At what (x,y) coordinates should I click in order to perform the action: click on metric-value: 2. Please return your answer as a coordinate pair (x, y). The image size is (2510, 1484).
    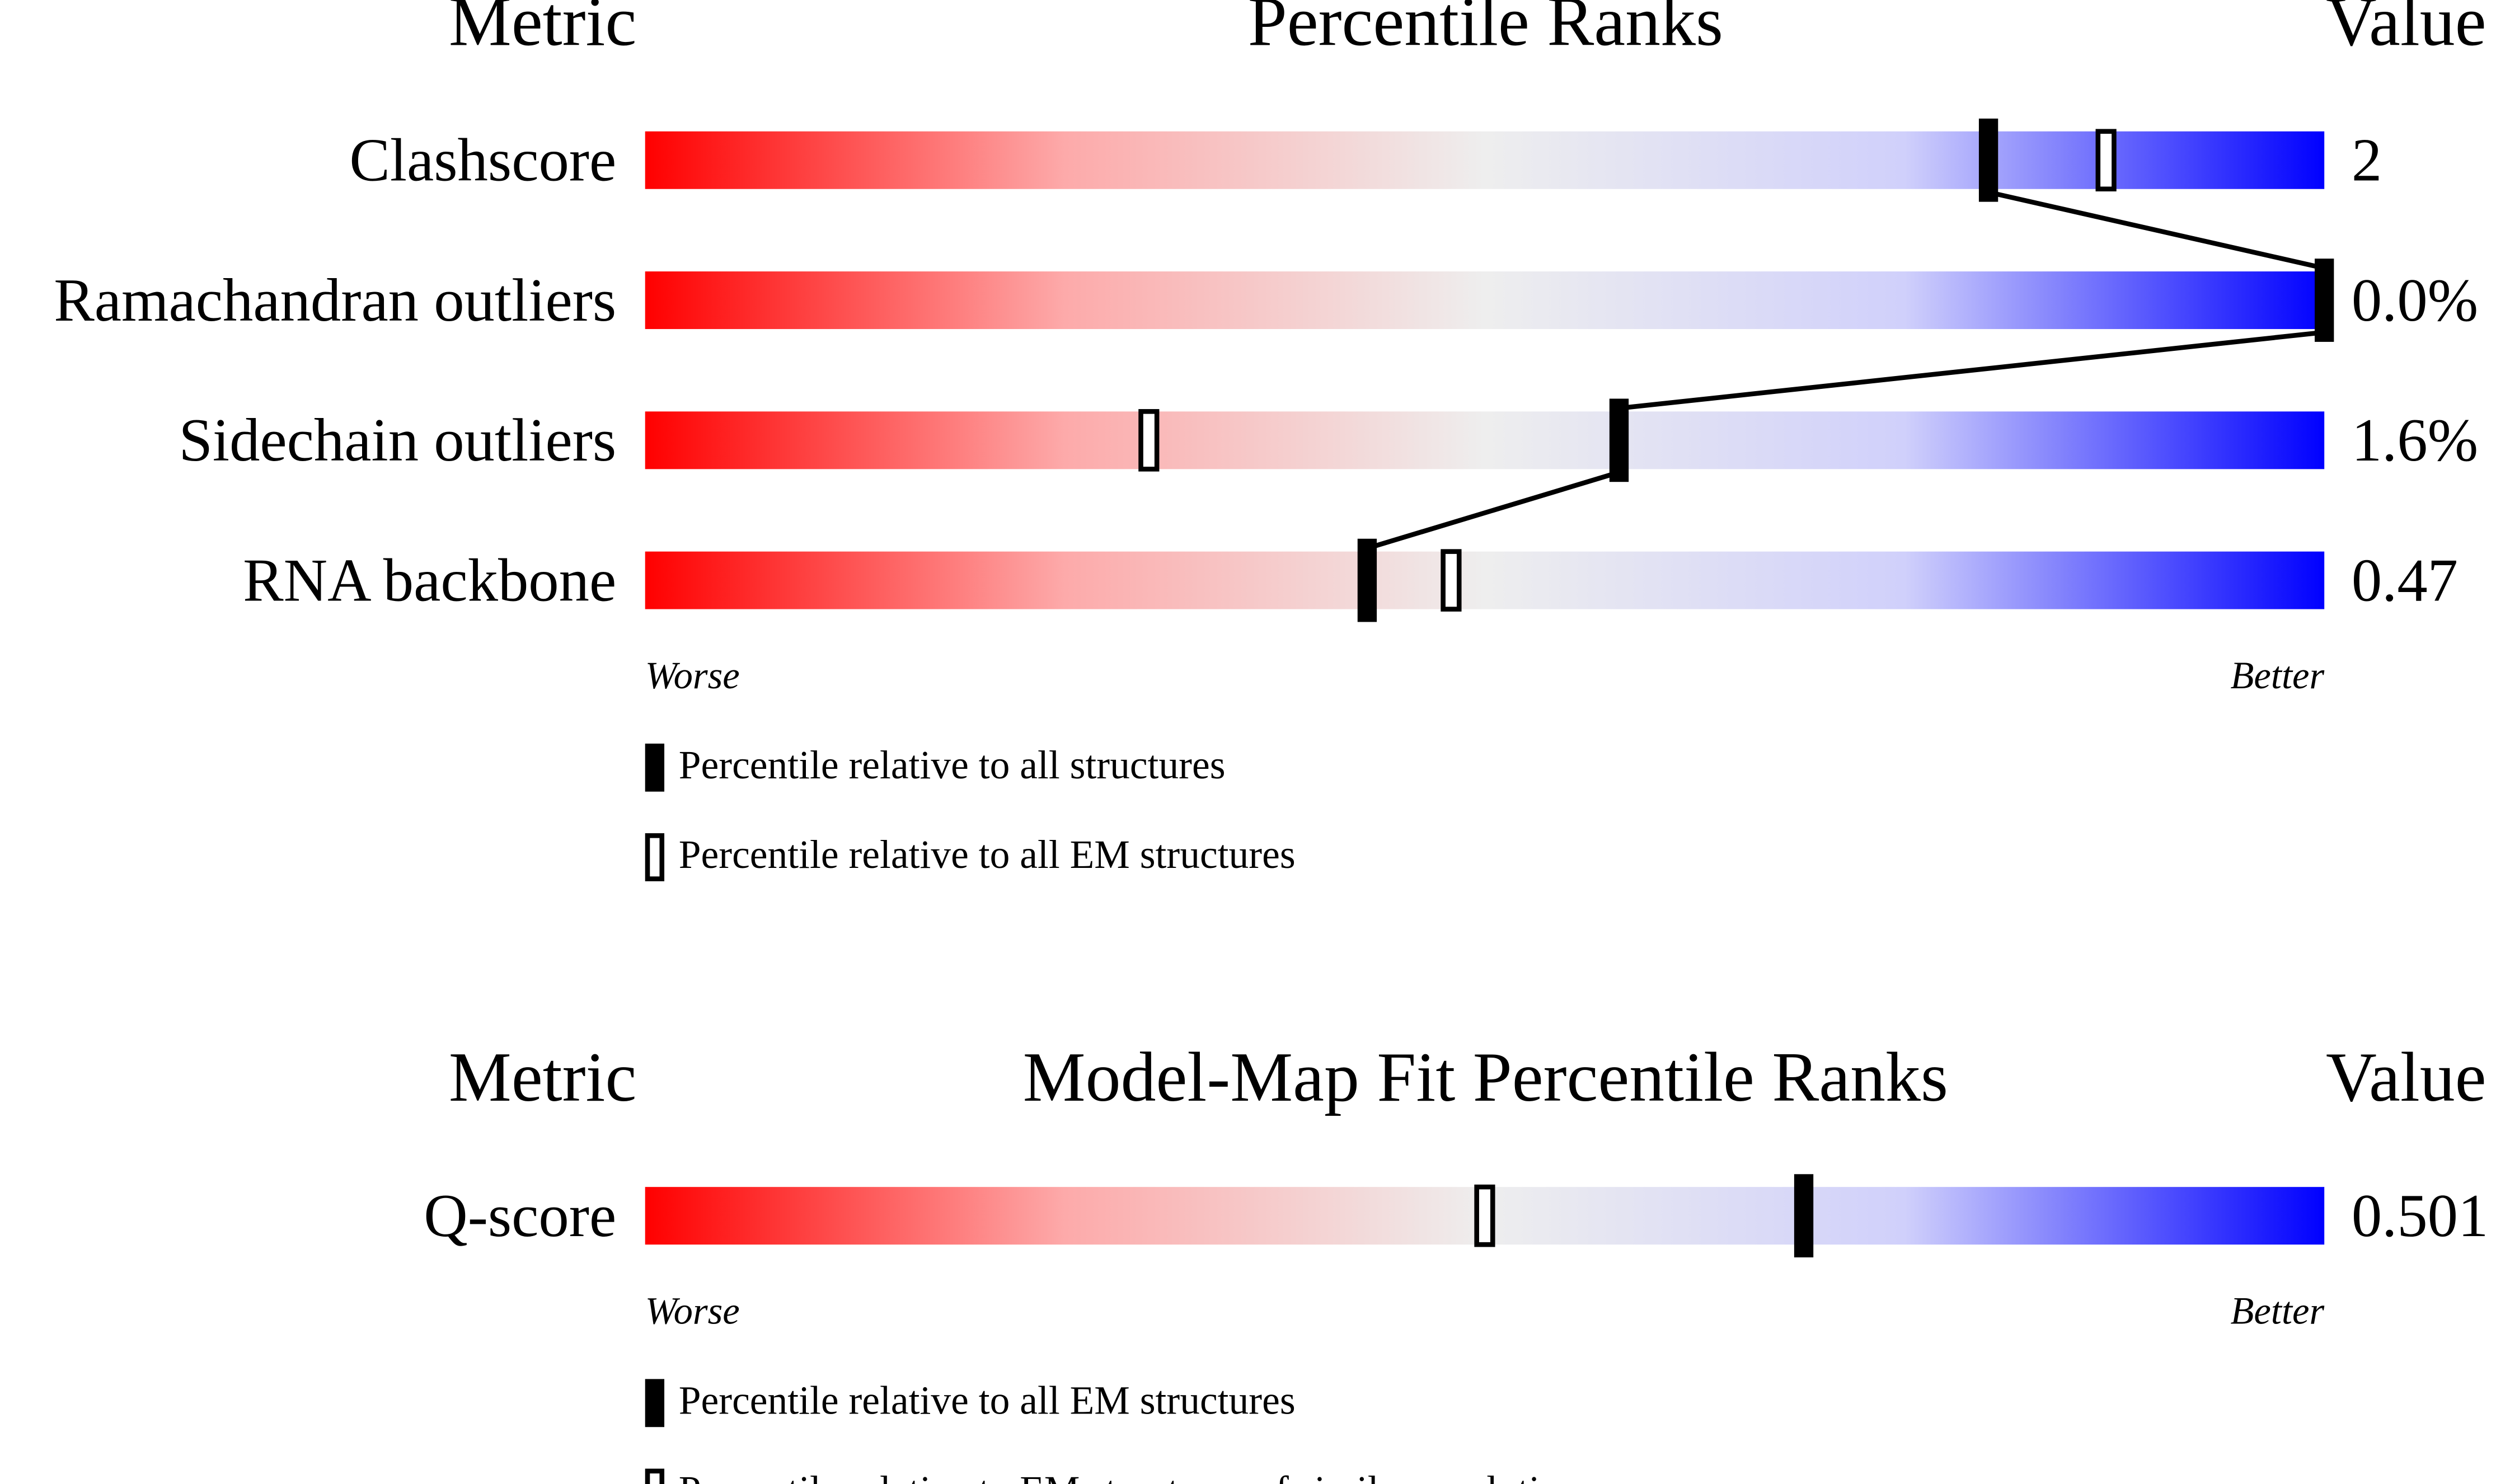
    Looking at the image, I should click on (2367, 160).